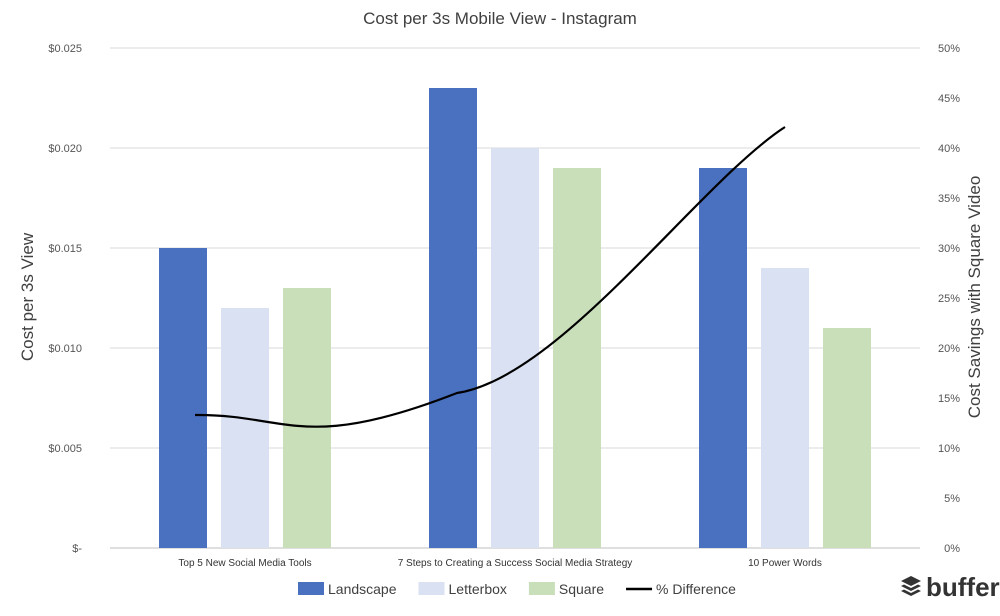 The height and width of the screenshot is (616, 1000). Describe the element at coordinates (65, 249) in the screenshot. I see `y-tick-label: $0.015` at that location.